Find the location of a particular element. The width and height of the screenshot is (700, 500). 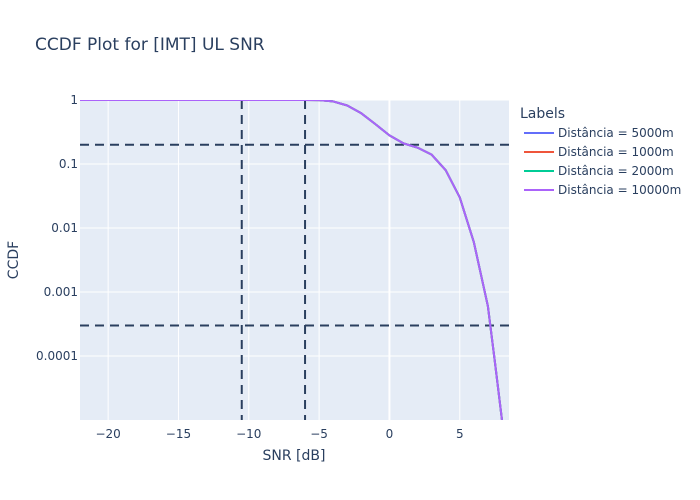

x-tick-label: −5 is located at coordinates (319, 434).